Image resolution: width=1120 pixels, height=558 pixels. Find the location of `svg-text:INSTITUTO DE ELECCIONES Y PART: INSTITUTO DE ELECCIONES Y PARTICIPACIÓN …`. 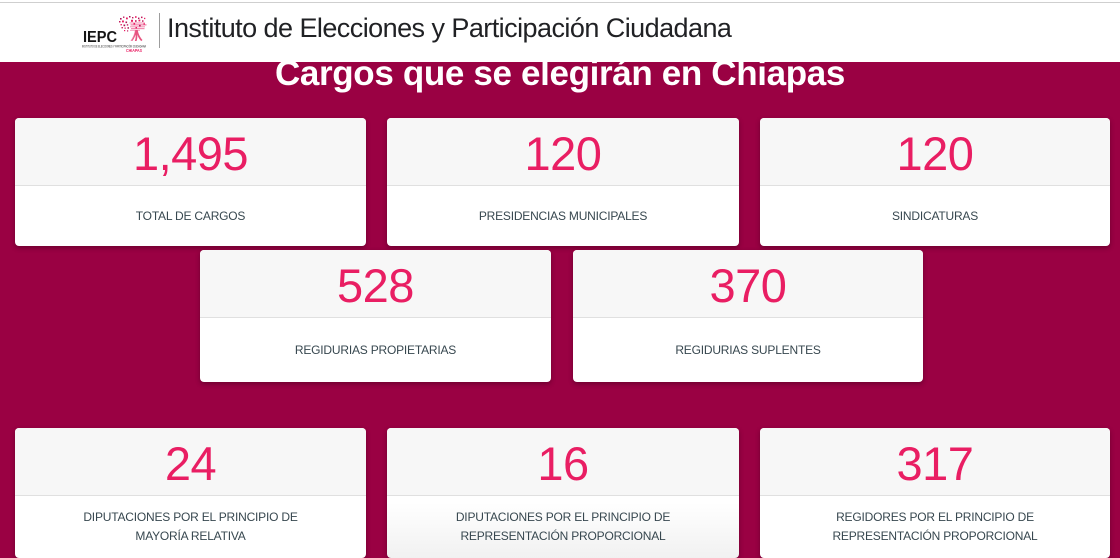

svg-text:INSTITUTO DE ELECCIONES Y PART: INSTITUTO DE ELECCIONES Y PARTICIPACIÓN … is located at coordinates (114, 46).